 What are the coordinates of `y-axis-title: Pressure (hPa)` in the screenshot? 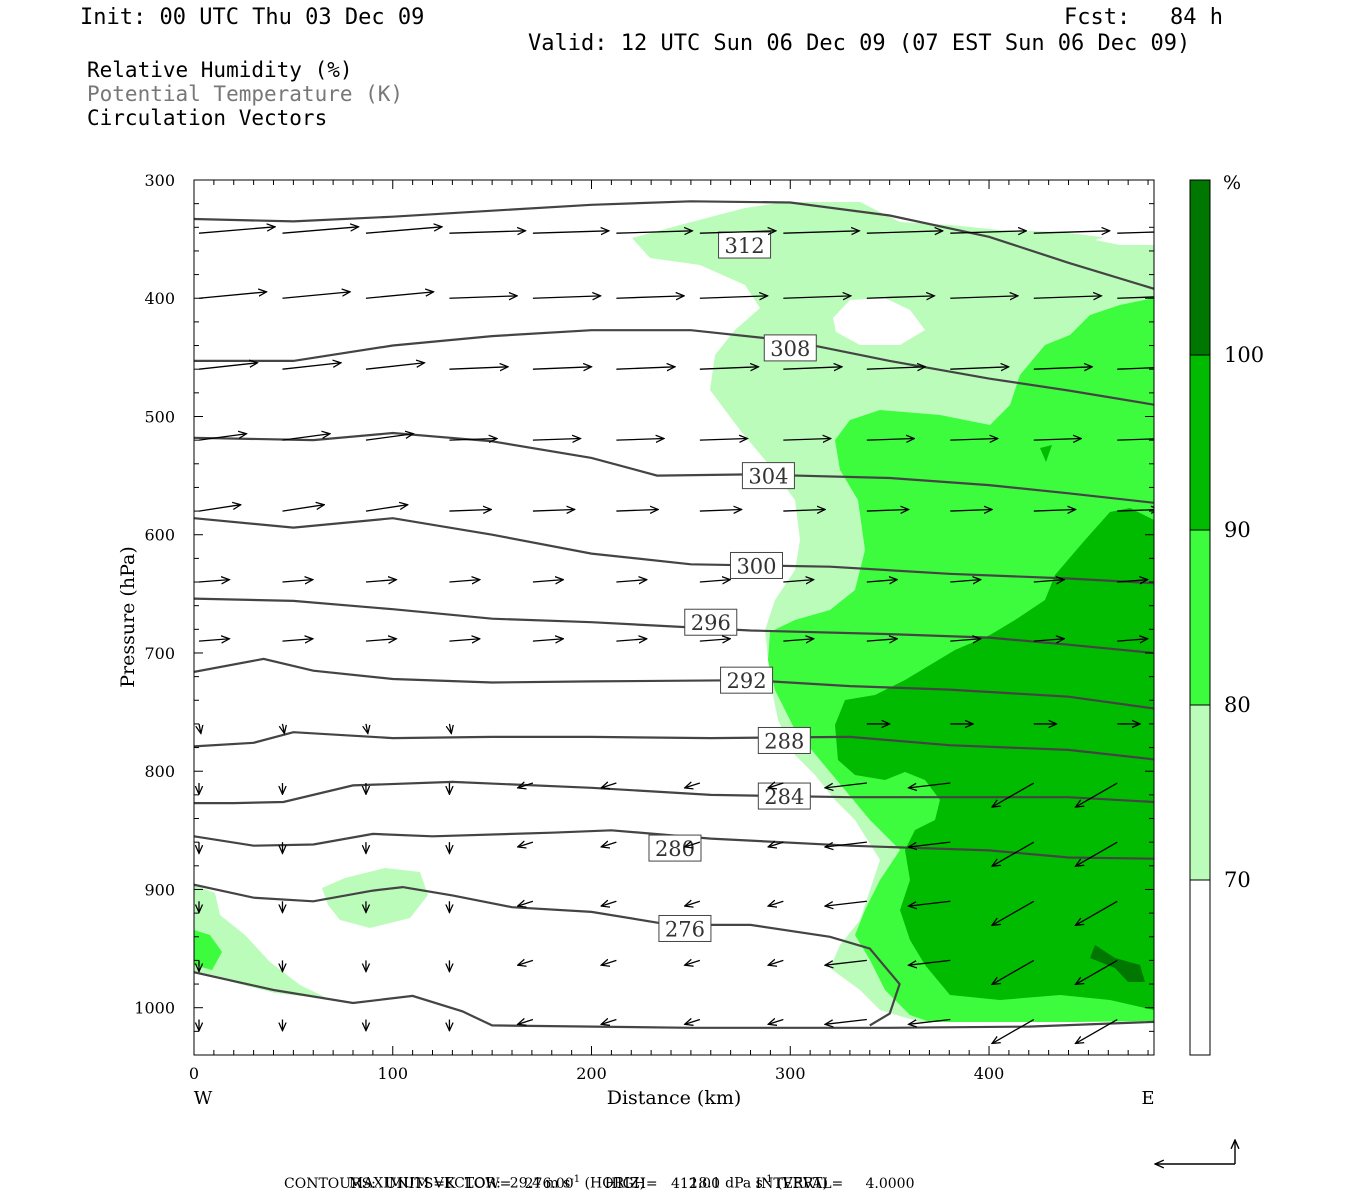 It's located at (128, 617).